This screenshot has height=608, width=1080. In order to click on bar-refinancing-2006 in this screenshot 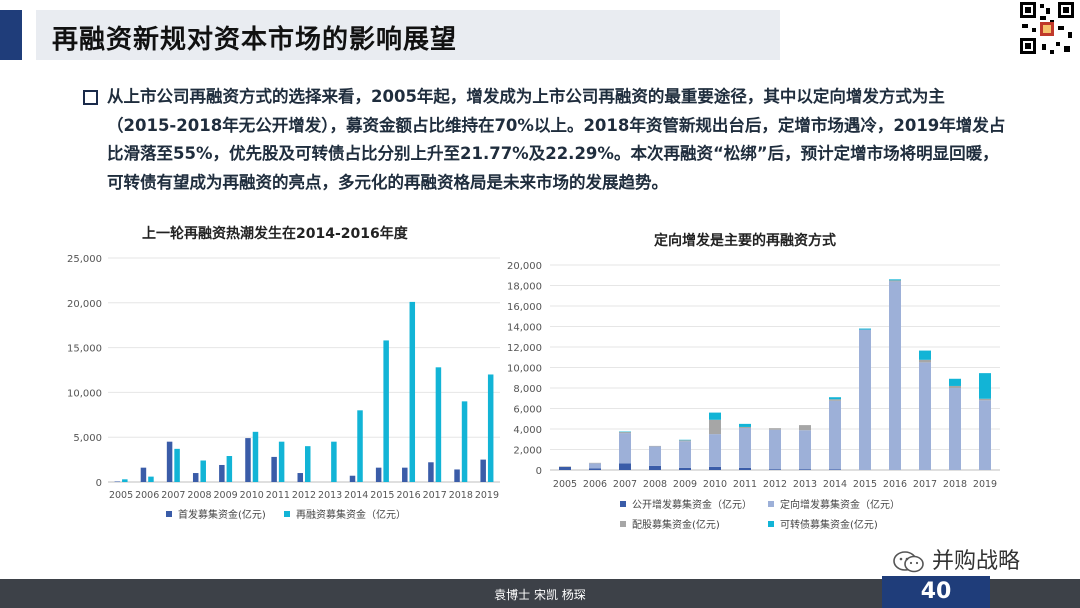, I will do `click(151, 479)`.